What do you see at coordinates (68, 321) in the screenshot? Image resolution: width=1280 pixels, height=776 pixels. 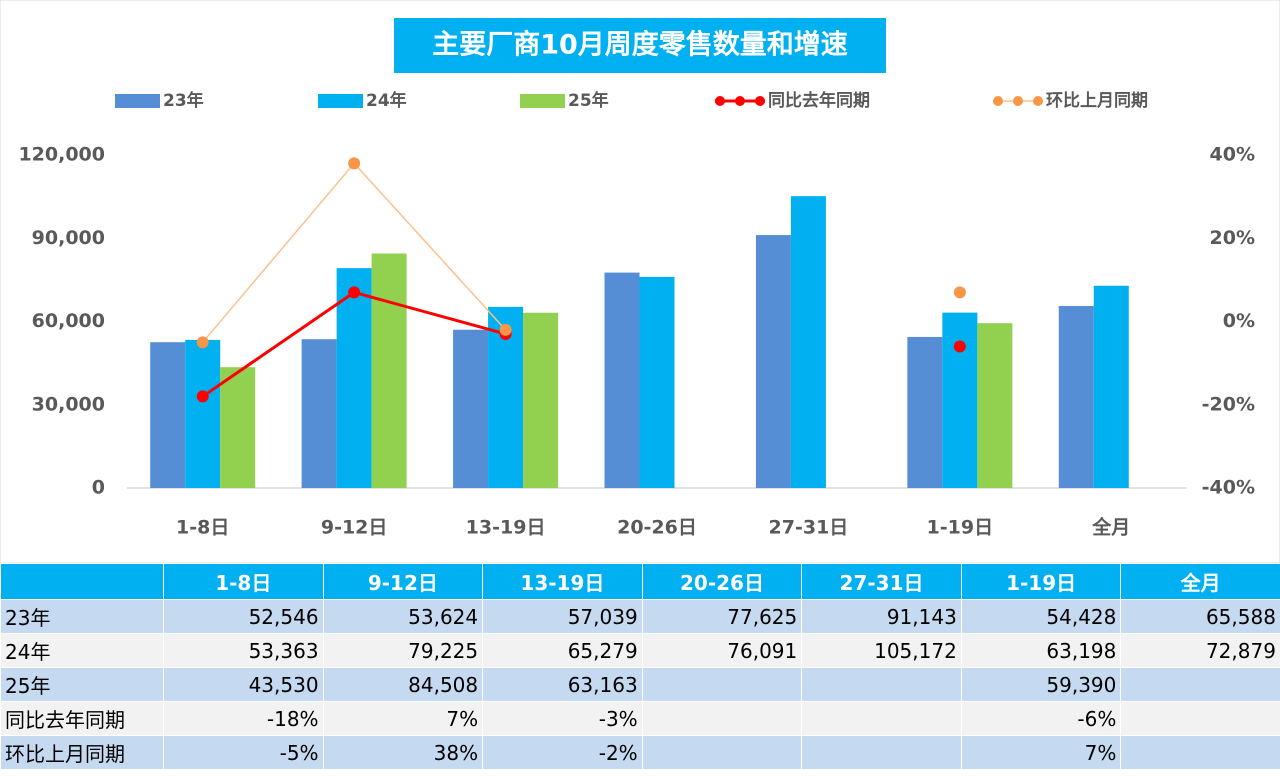 I see `y-tick-label: 60,000` at bounding box center [68, 321].